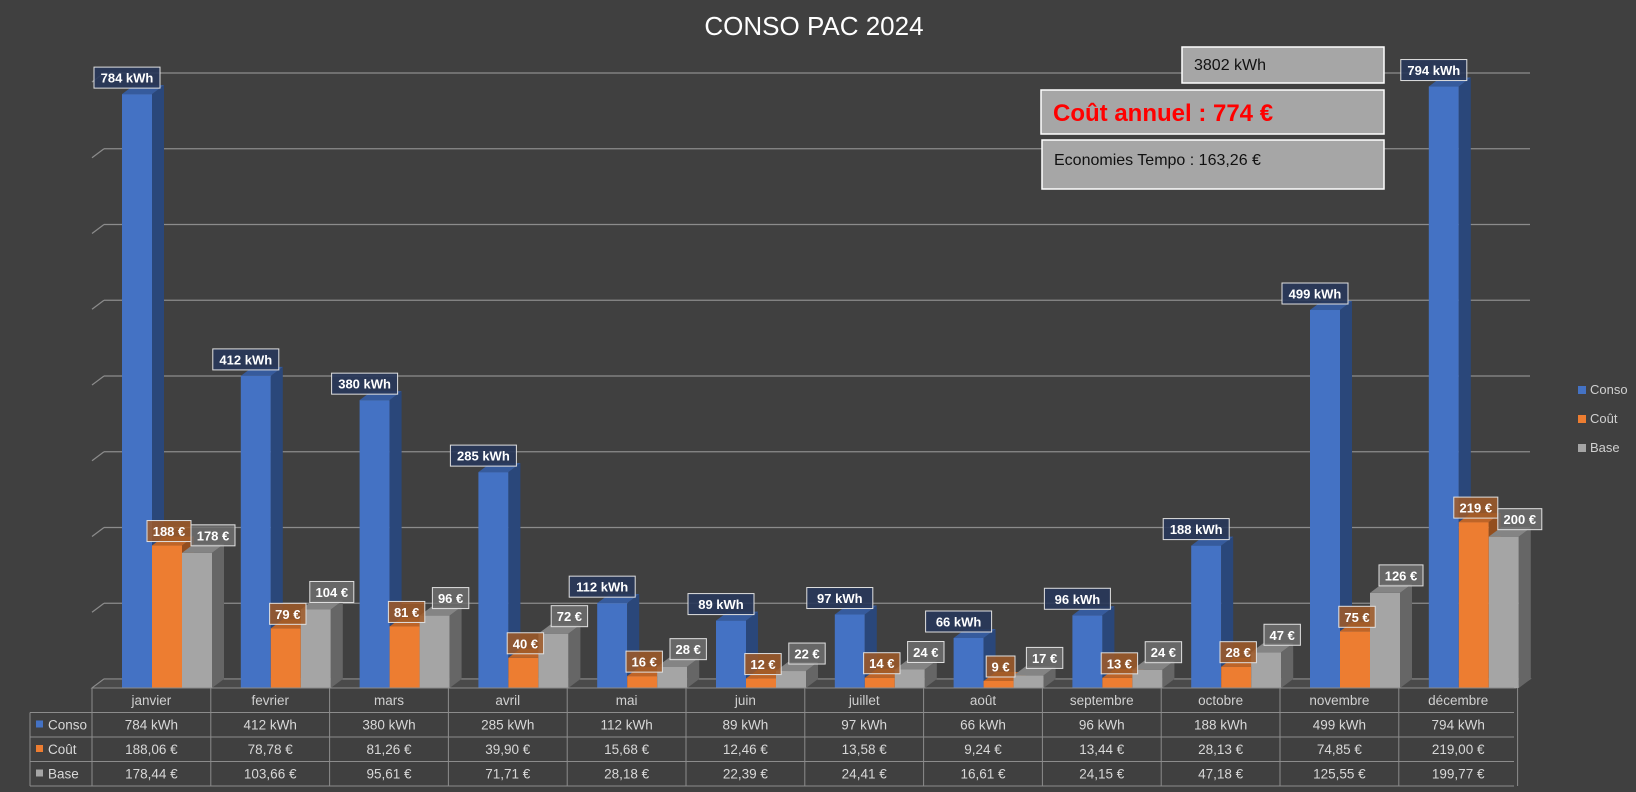 The height and width of the screenshot is (792, 1636). I want to click on data-label-text: 499 kWh, so click(1315, 294).